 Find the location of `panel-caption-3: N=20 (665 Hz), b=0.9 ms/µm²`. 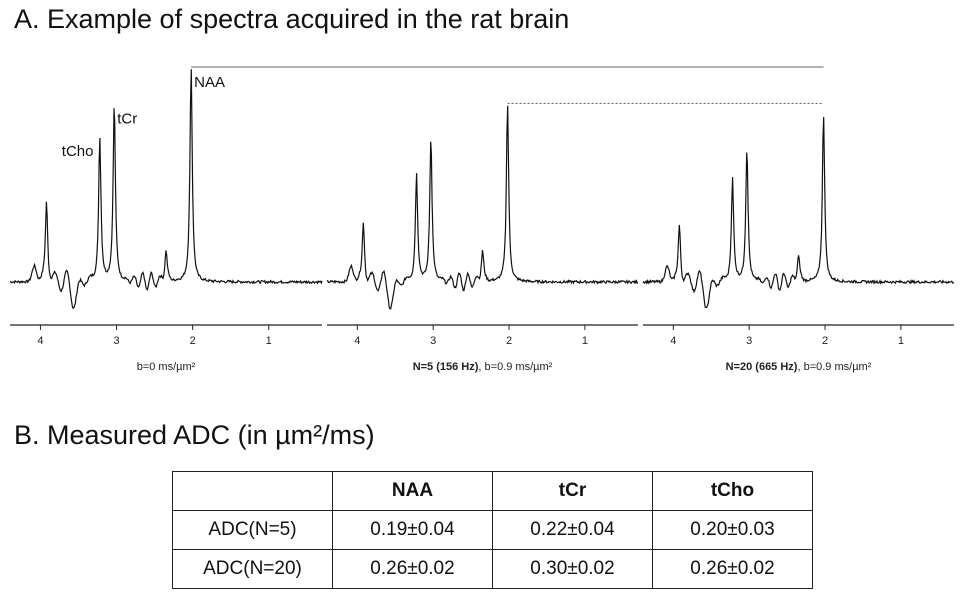

panel-caption-3: N=20 (665 Hz), b=0.9 ms/µm² is located at coordinates (799, 367).